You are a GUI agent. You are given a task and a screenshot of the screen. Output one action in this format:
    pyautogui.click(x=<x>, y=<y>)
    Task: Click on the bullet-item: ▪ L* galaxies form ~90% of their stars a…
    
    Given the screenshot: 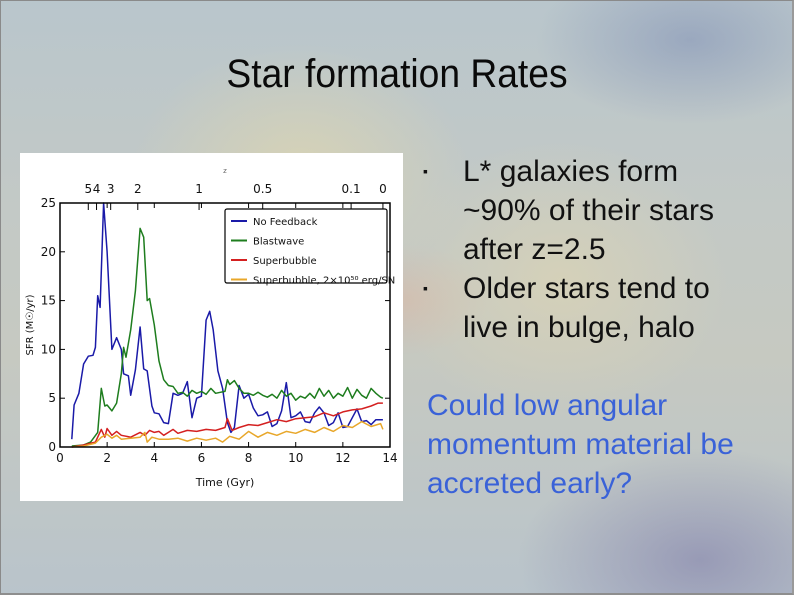 What is the action you would take?
    pyautogui.click(x=588, y=210)
    